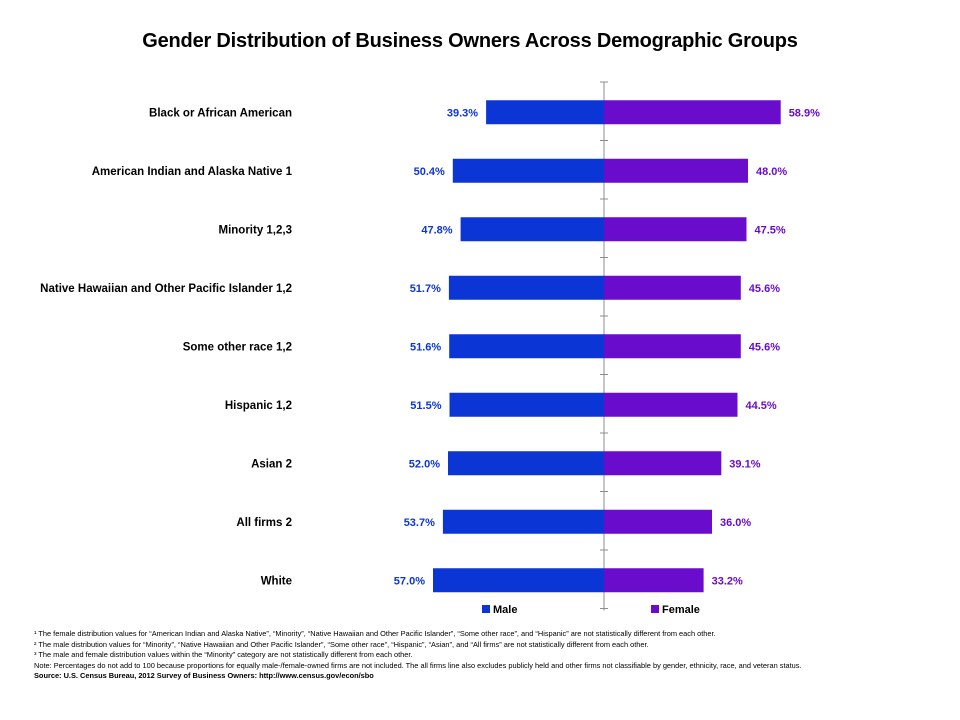 The width and height of the screenshot is (960, 720). What do you see at coordinates (486, 609) in the screenshot?
I see `legend-swatch-male` at bounding box center [486, 609].